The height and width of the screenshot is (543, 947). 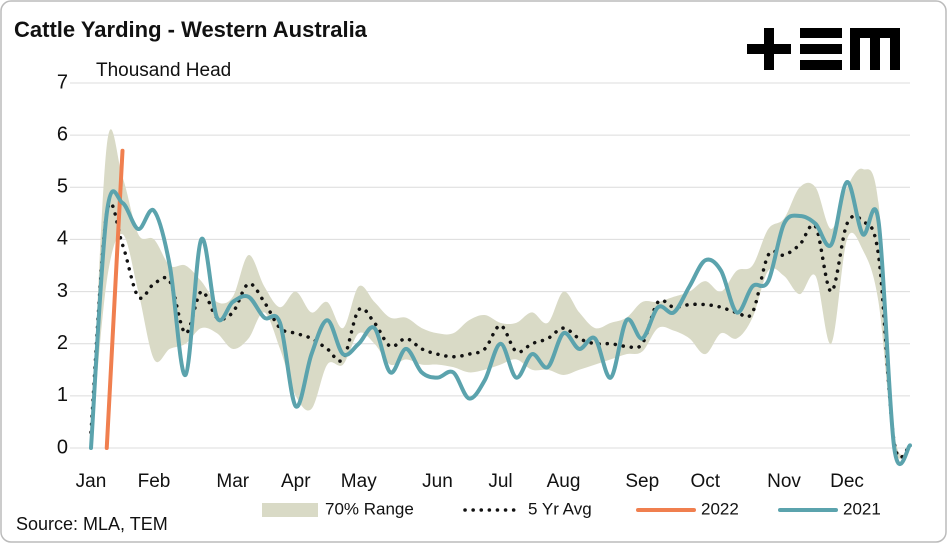 What do you see at coordinates (705, 481) in the screenshot?
I see `x-tick-label: Oct` at bounding box center [705, 481].